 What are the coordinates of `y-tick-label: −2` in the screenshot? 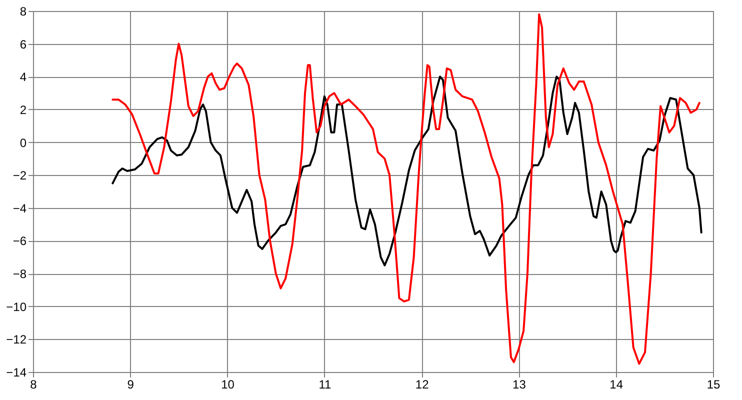 It's located at (19, 175).